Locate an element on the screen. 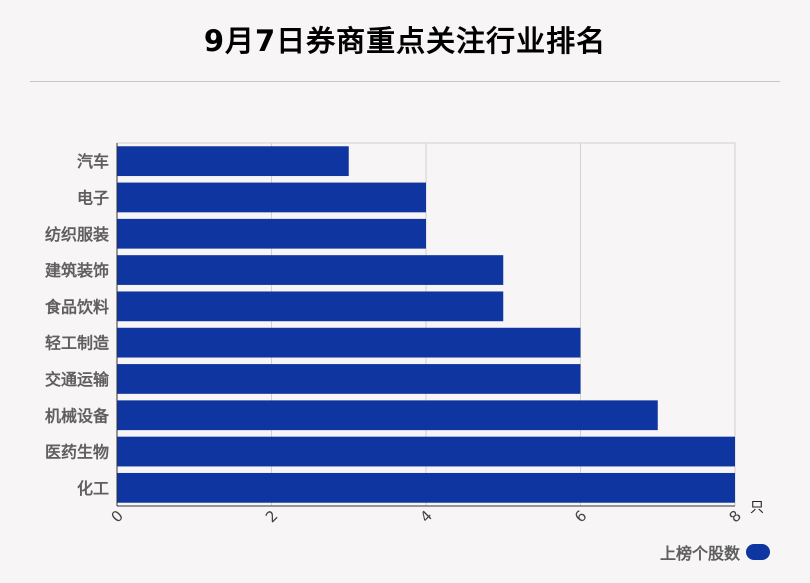 This screenshot has width=810, height=583. legend-label: 上榜个股数 is located at coordinates (699, 553).